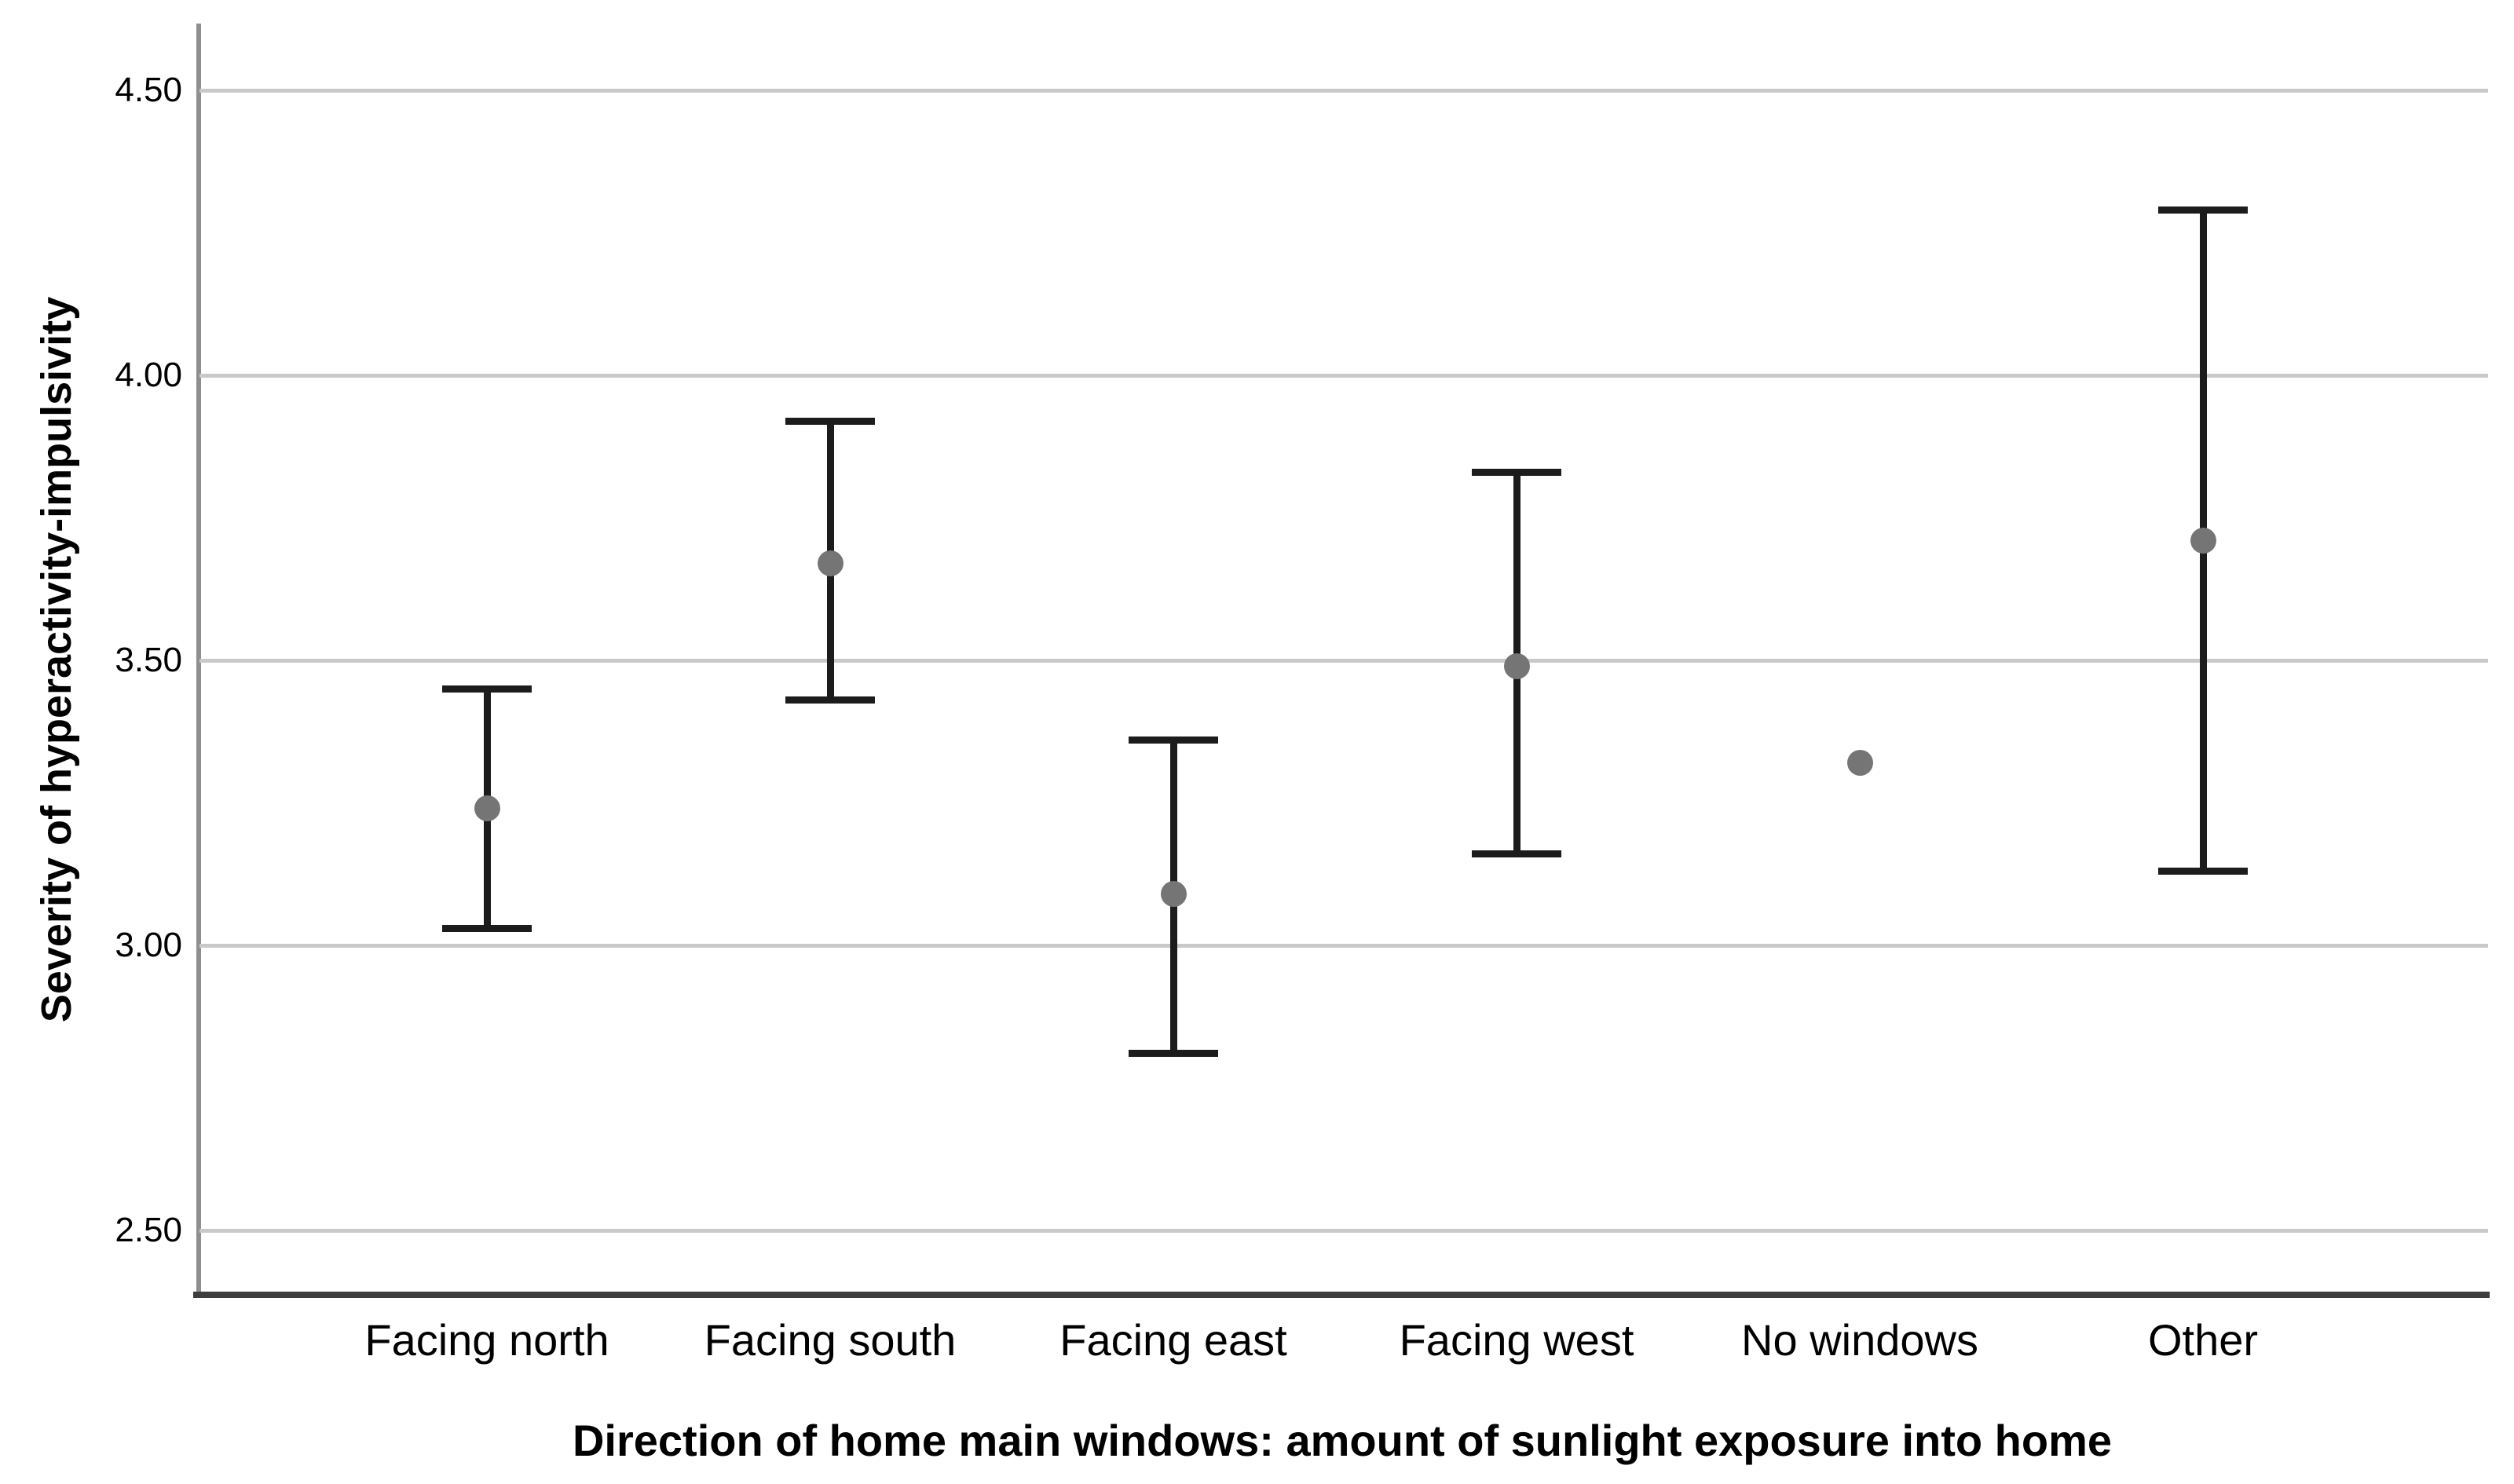  I want to click on errorbar-cap-top-facing-west, so click(1516, 472).